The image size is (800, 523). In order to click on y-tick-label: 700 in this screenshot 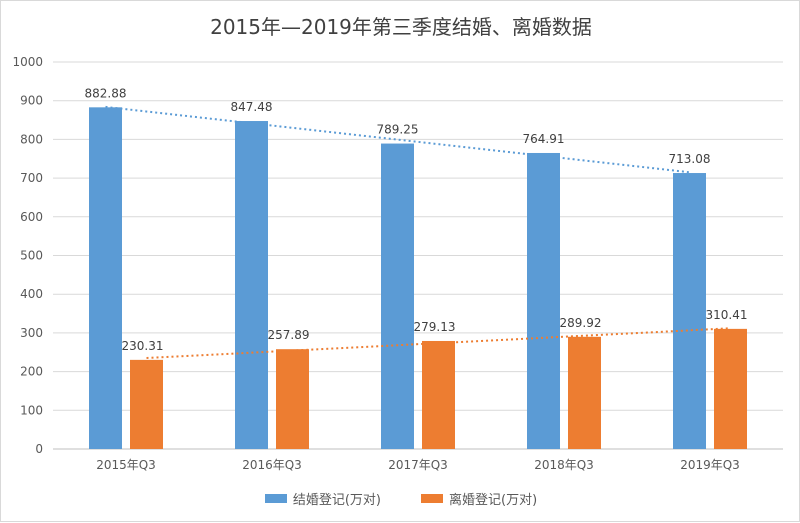, I will do `click(31, 178)`.